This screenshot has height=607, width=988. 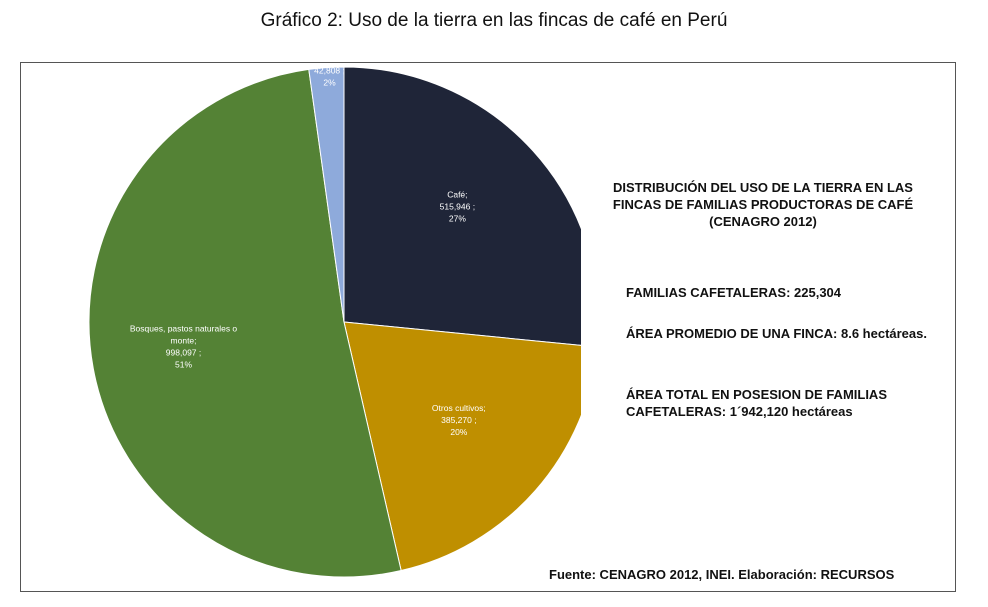 I want to click on pie-slice-label: Otros usos;42,808 ;2%, so click(x=329, y=75).